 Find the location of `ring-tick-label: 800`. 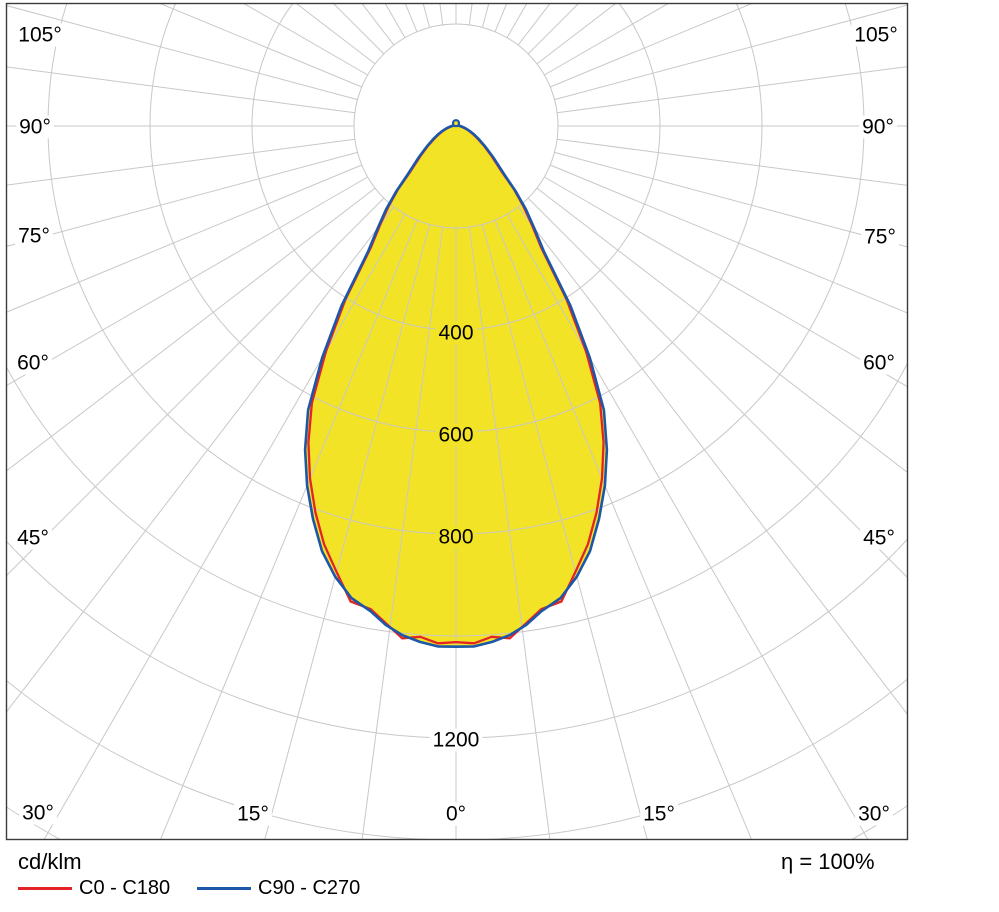

ring-tick-label: 800 is located at coordinates (455, 537).